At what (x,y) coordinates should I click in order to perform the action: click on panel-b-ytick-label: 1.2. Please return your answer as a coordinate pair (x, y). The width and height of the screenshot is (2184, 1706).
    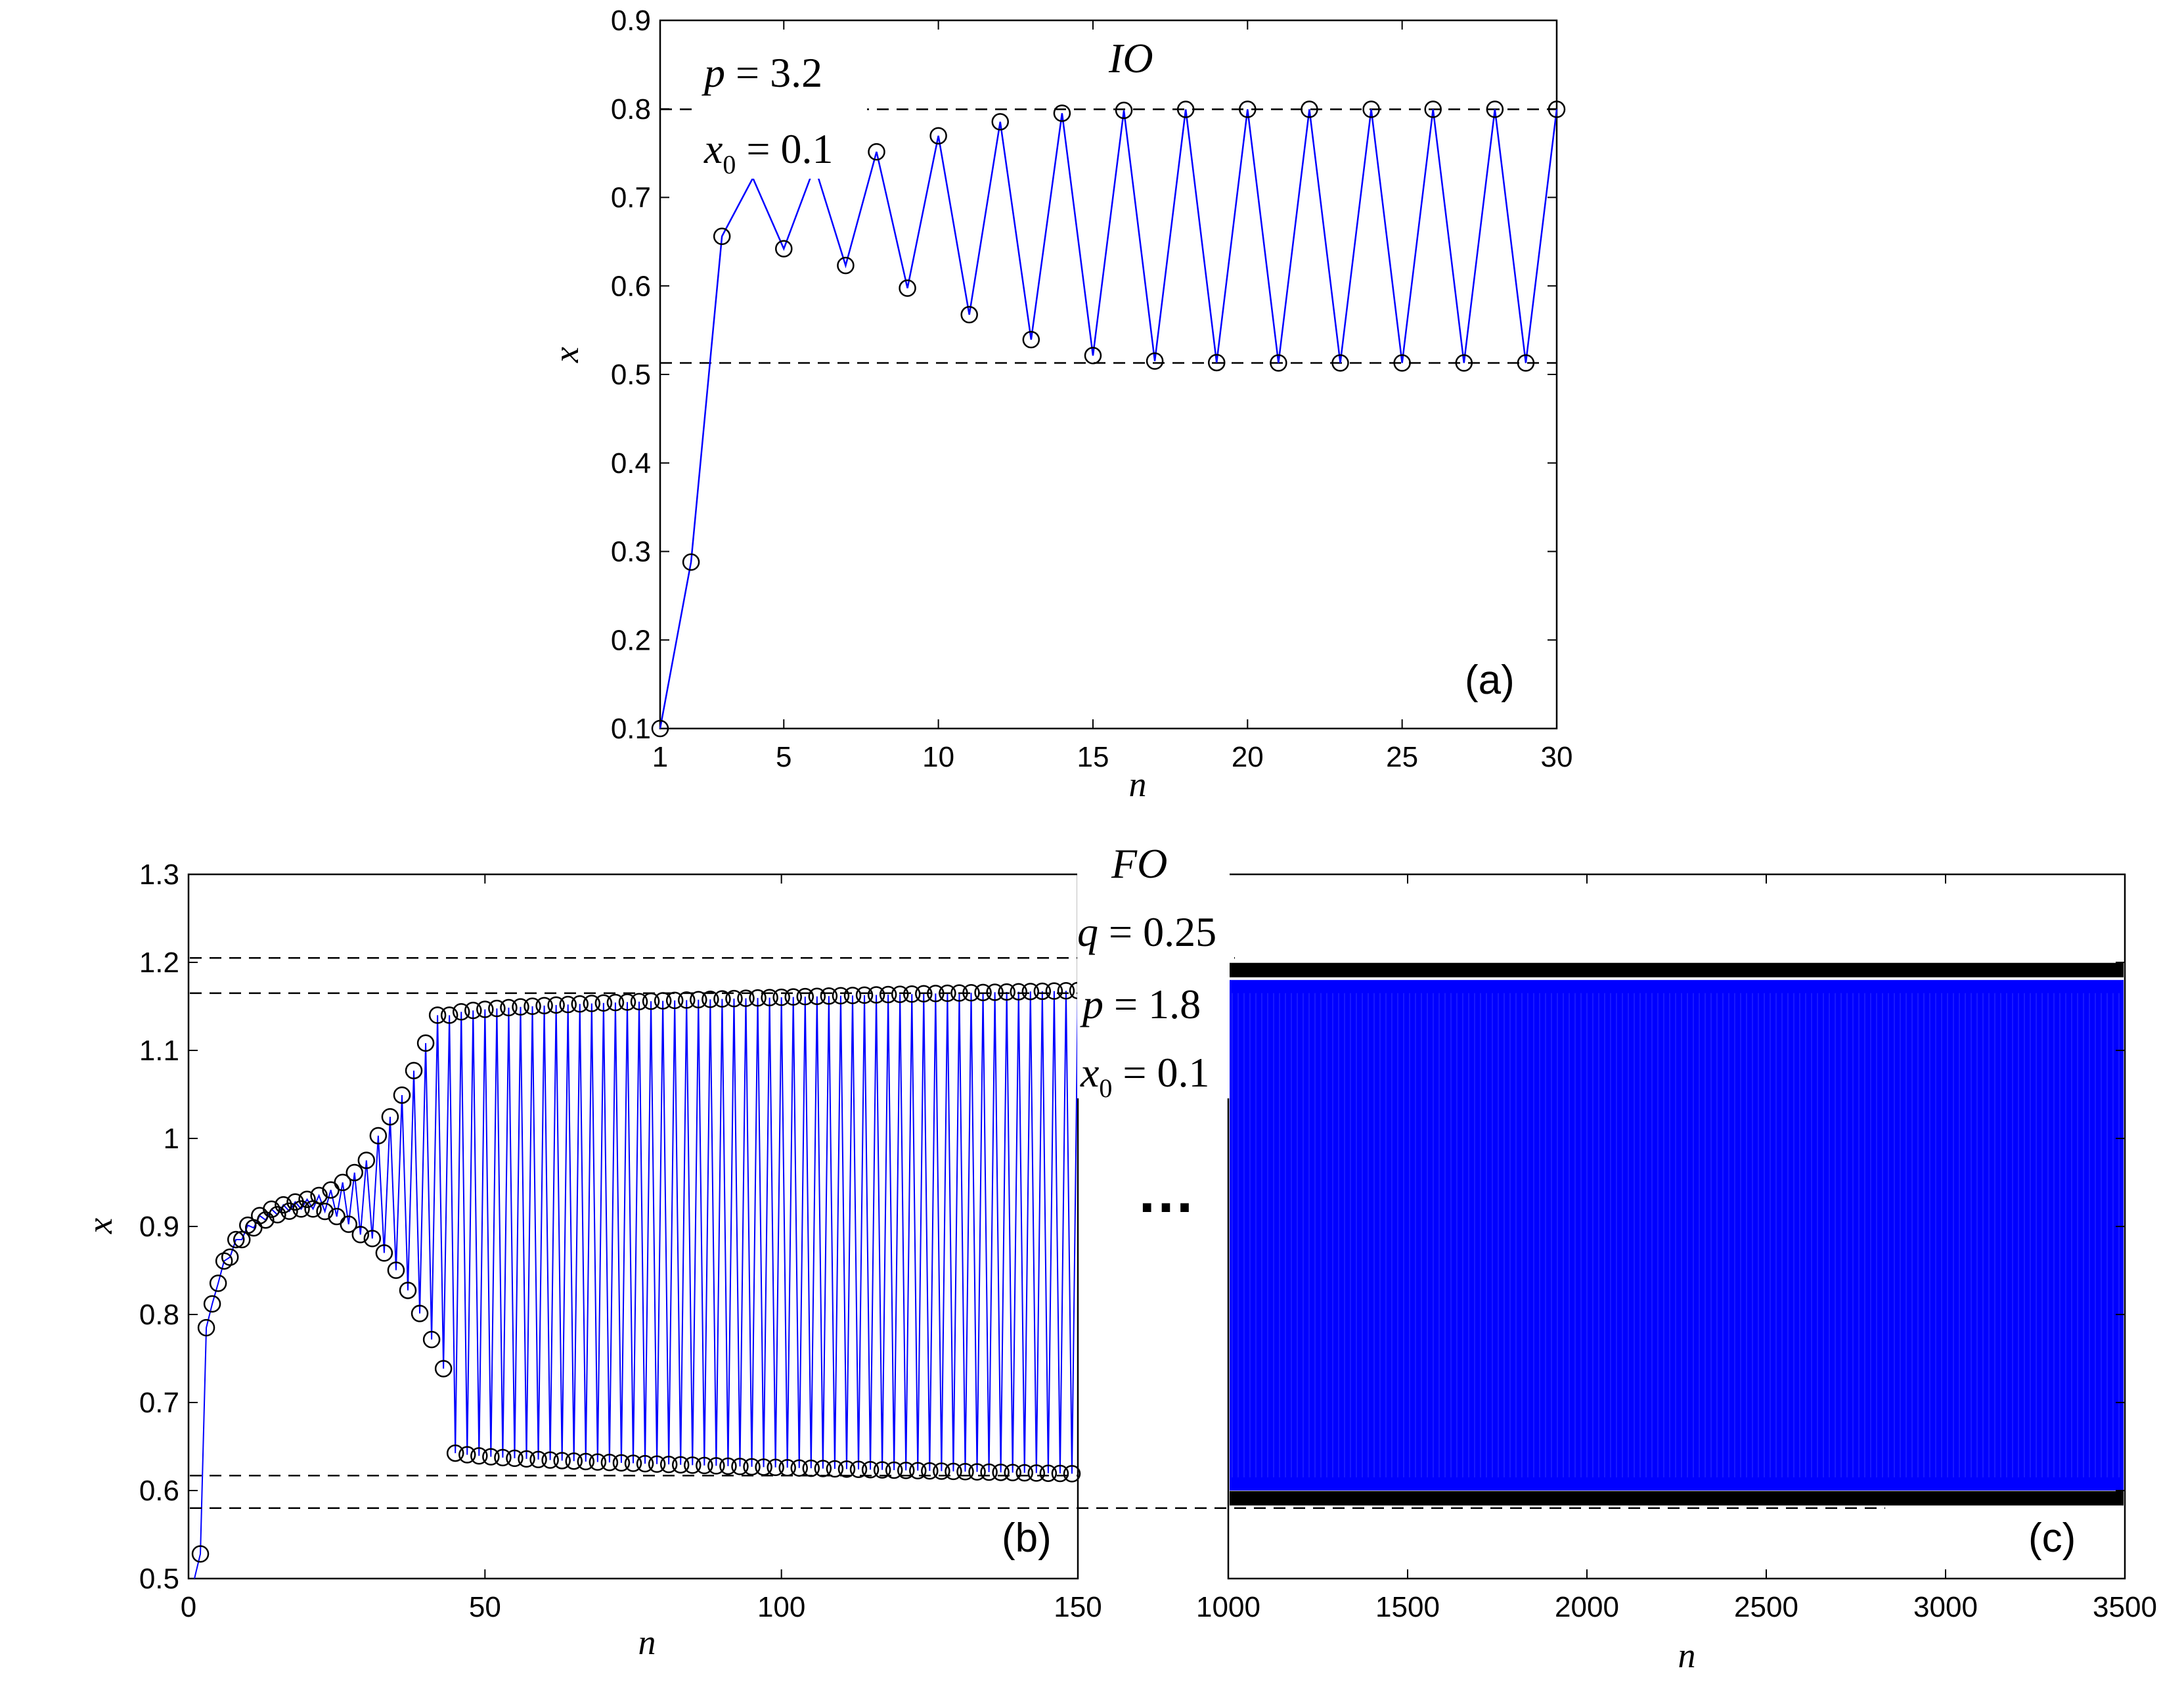
    Looking at the image, I should click on (159, 963).